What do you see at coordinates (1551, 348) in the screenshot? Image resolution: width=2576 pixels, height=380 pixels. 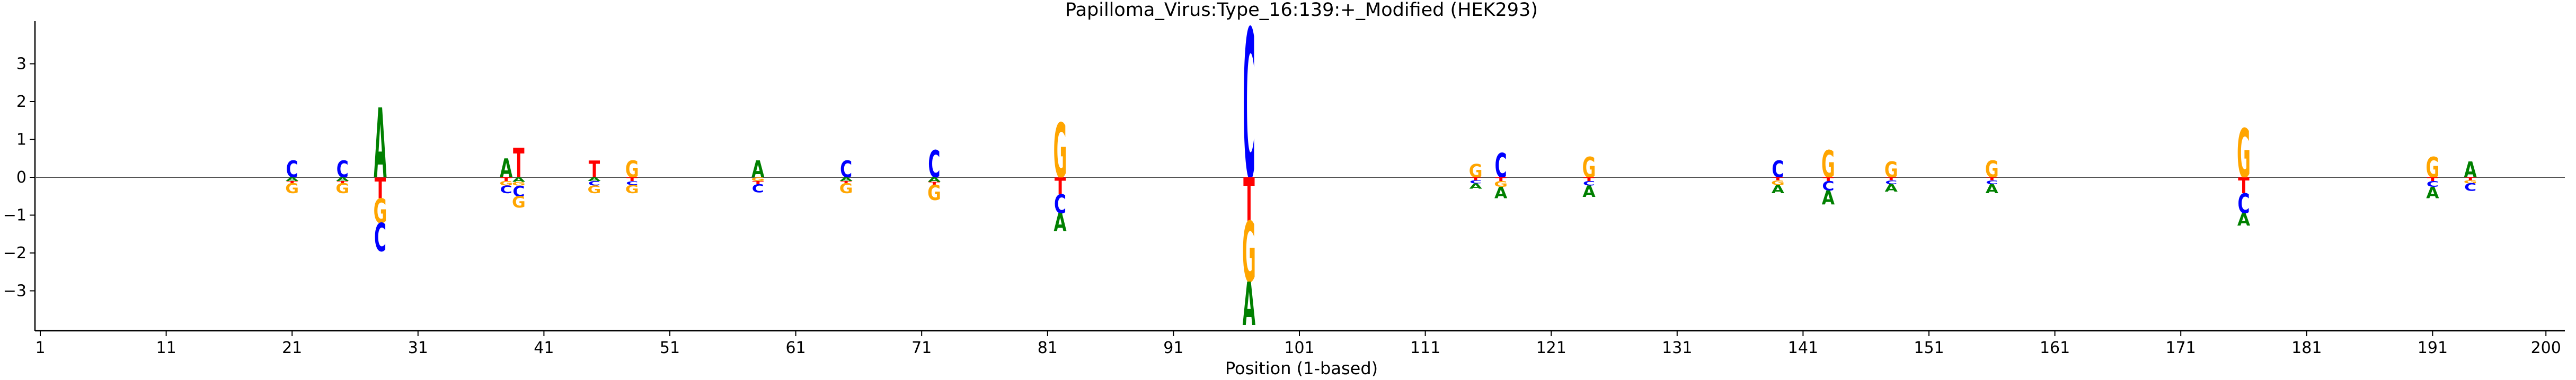 I see `x-tick-label: 121` at bounding box center [1551, 348].